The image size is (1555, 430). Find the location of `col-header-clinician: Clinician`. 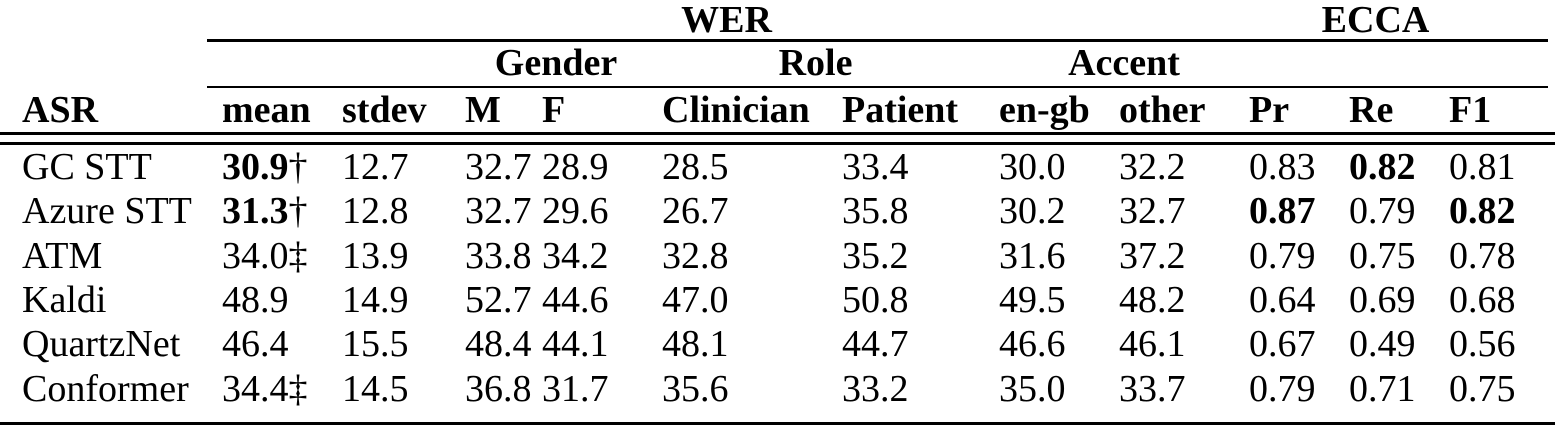

col-header-clinician: Clinician is located at coordinates (736, 110).